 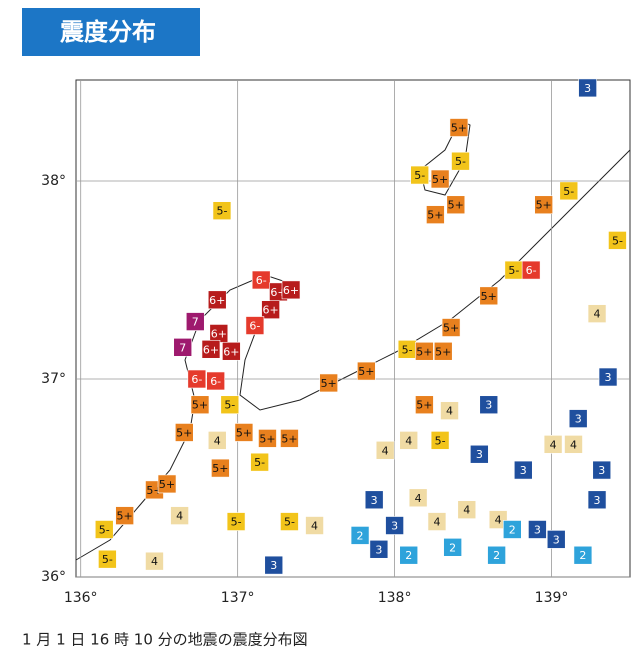 I want to click on y-tick-label: 37°, so click(x=53, y=379).